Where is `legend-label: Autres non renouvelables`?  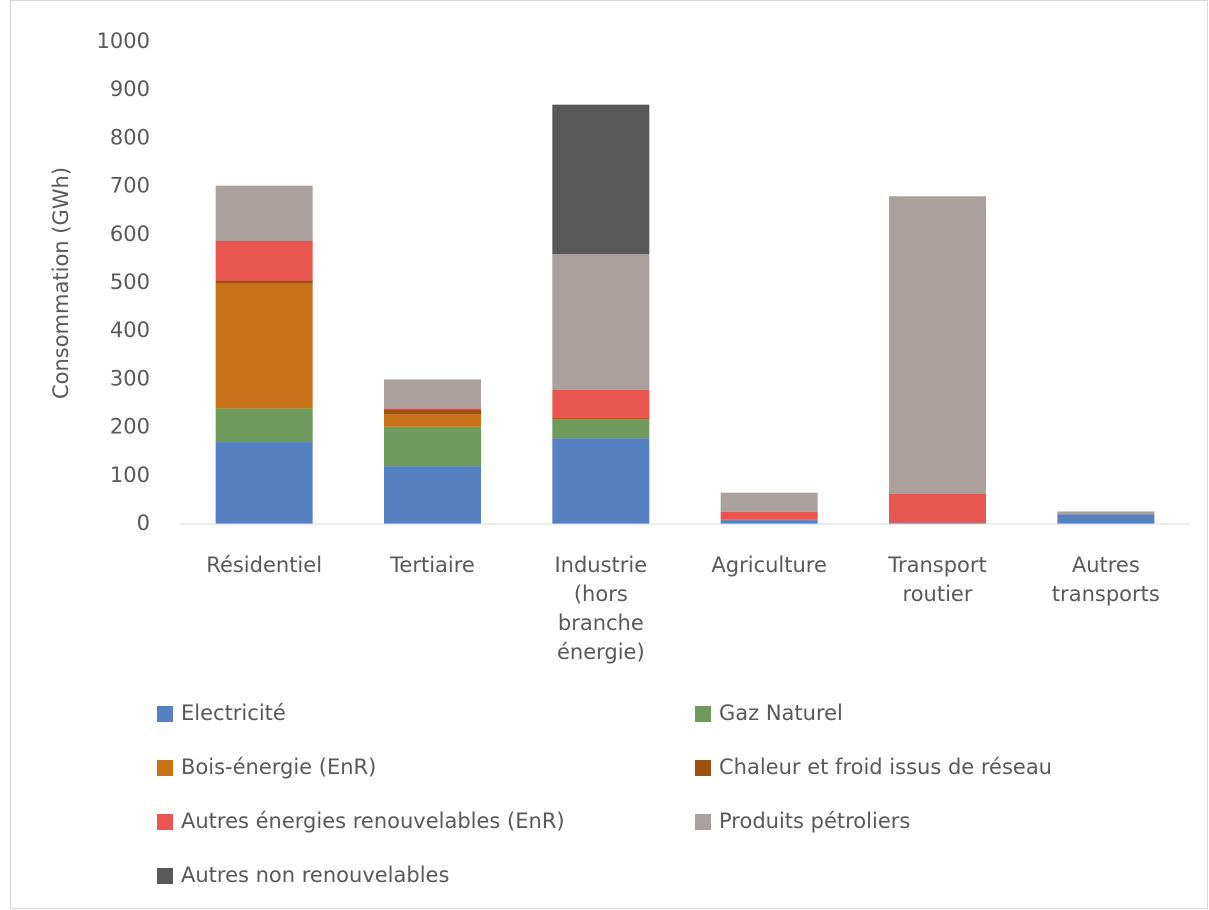 legend-label: Autres non renouvelables is located at coordinates (315, 875).